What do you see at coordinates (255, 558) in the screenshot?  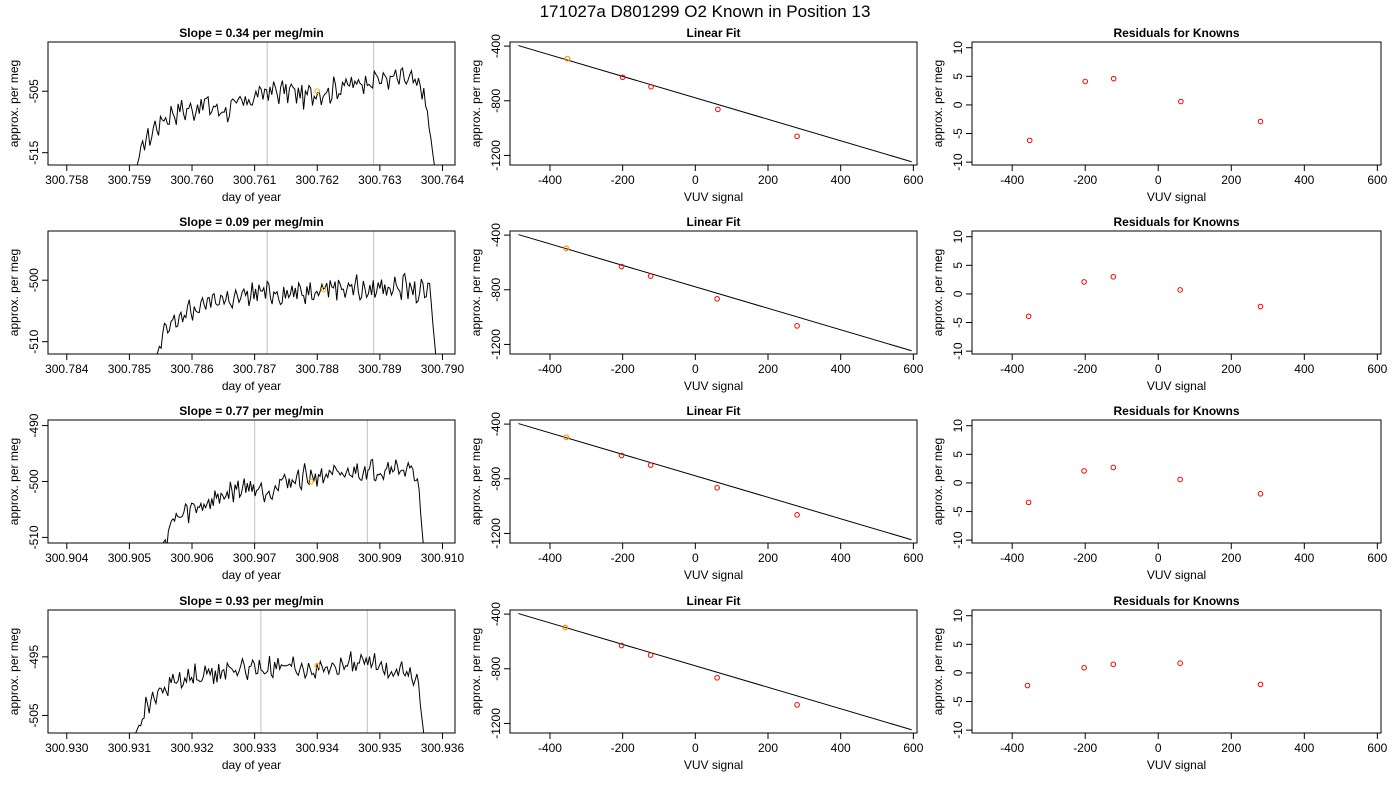 I see `x-tick-label: 300.907` at bounding box center [255, 558].